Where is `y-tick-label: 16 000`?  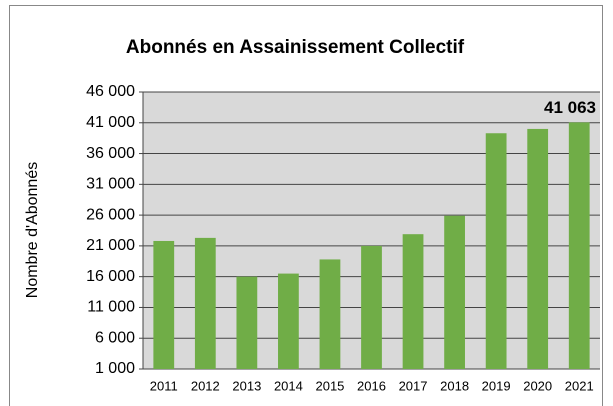
y-tick-label: 16 000 is located at coordinates (110, 276).